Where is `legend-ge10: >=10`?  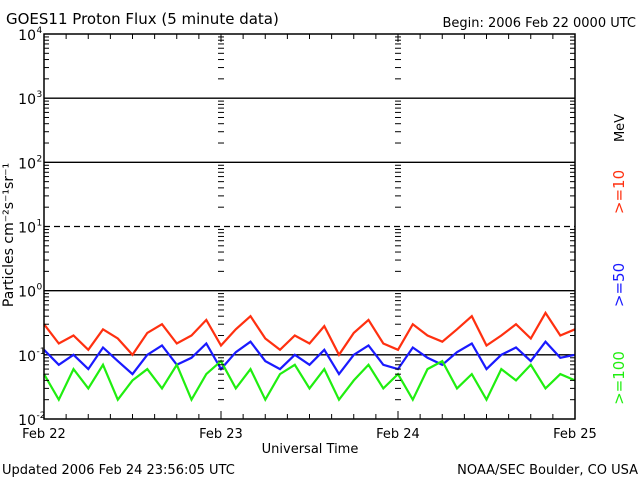
legend-ge10: >=10 is located at coordinates (619, 192).